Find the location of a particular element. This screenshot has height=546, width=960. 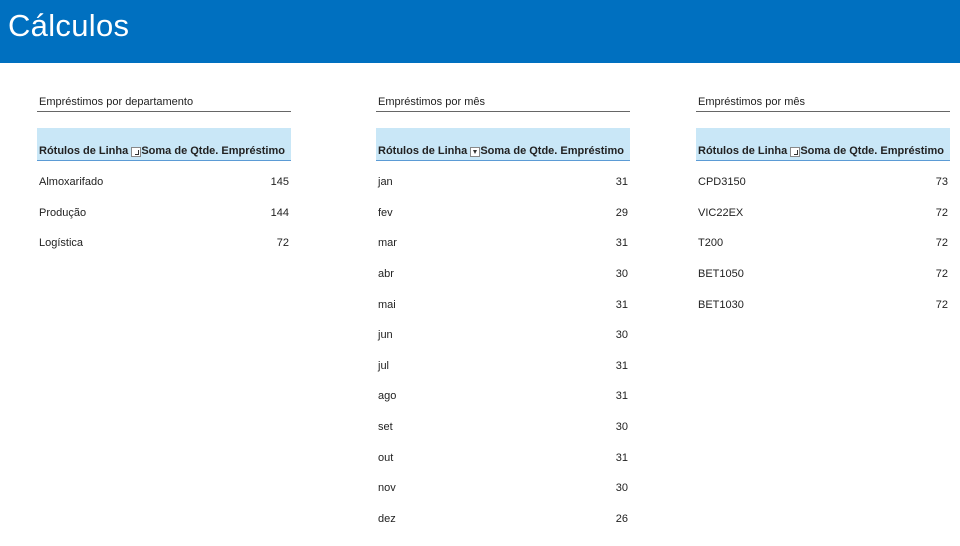

row-label: set is located at coordinates (385, 427).